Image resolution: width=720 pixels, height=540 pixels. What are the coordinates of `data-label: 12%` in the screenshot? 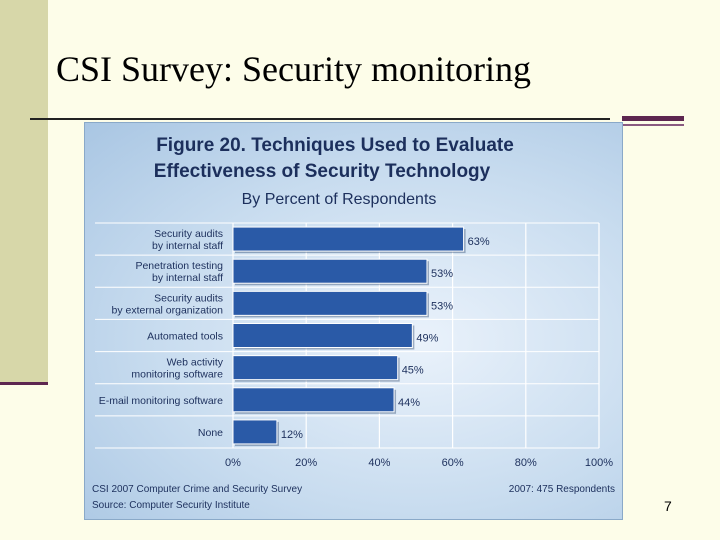 It's located at (292, 435).